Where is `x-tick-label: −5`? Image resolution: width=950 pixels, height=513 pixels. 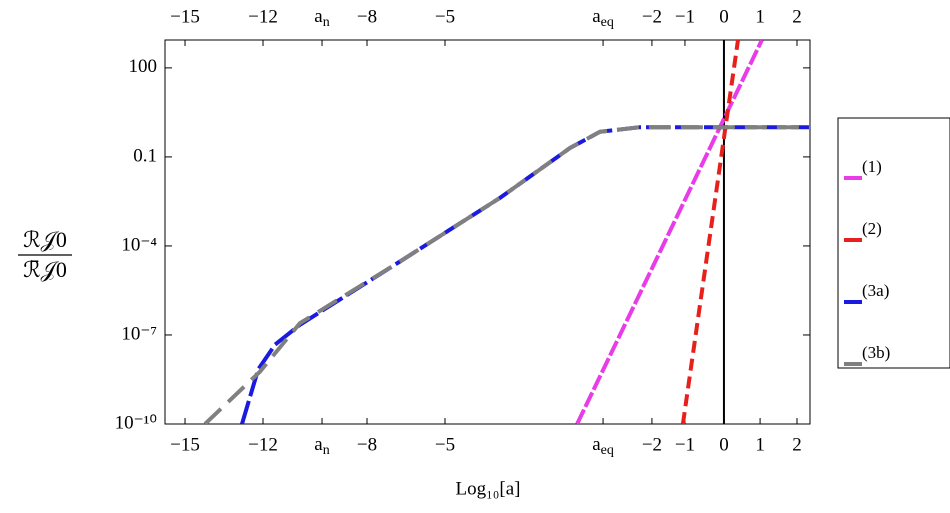 x-tick-label: −5 is located at coordinates (445, 444).